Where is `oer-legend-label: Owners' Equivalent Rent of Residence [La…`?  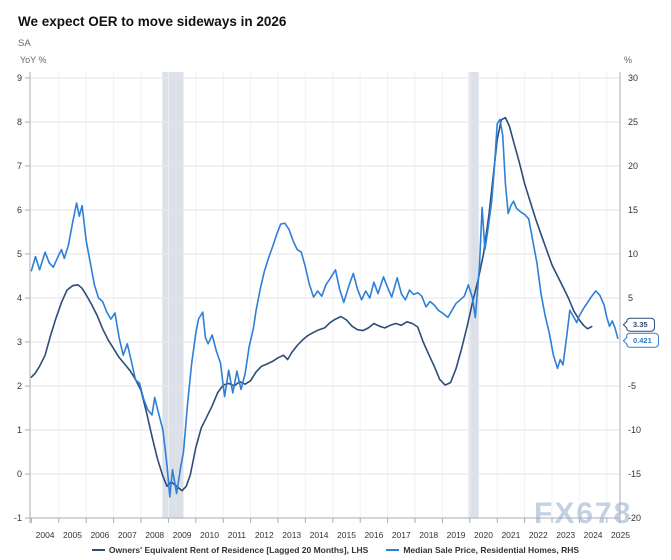
oer-legend-label: Owners' Equivalent Rent of Residence [La… is located at coordinates (238, 550).